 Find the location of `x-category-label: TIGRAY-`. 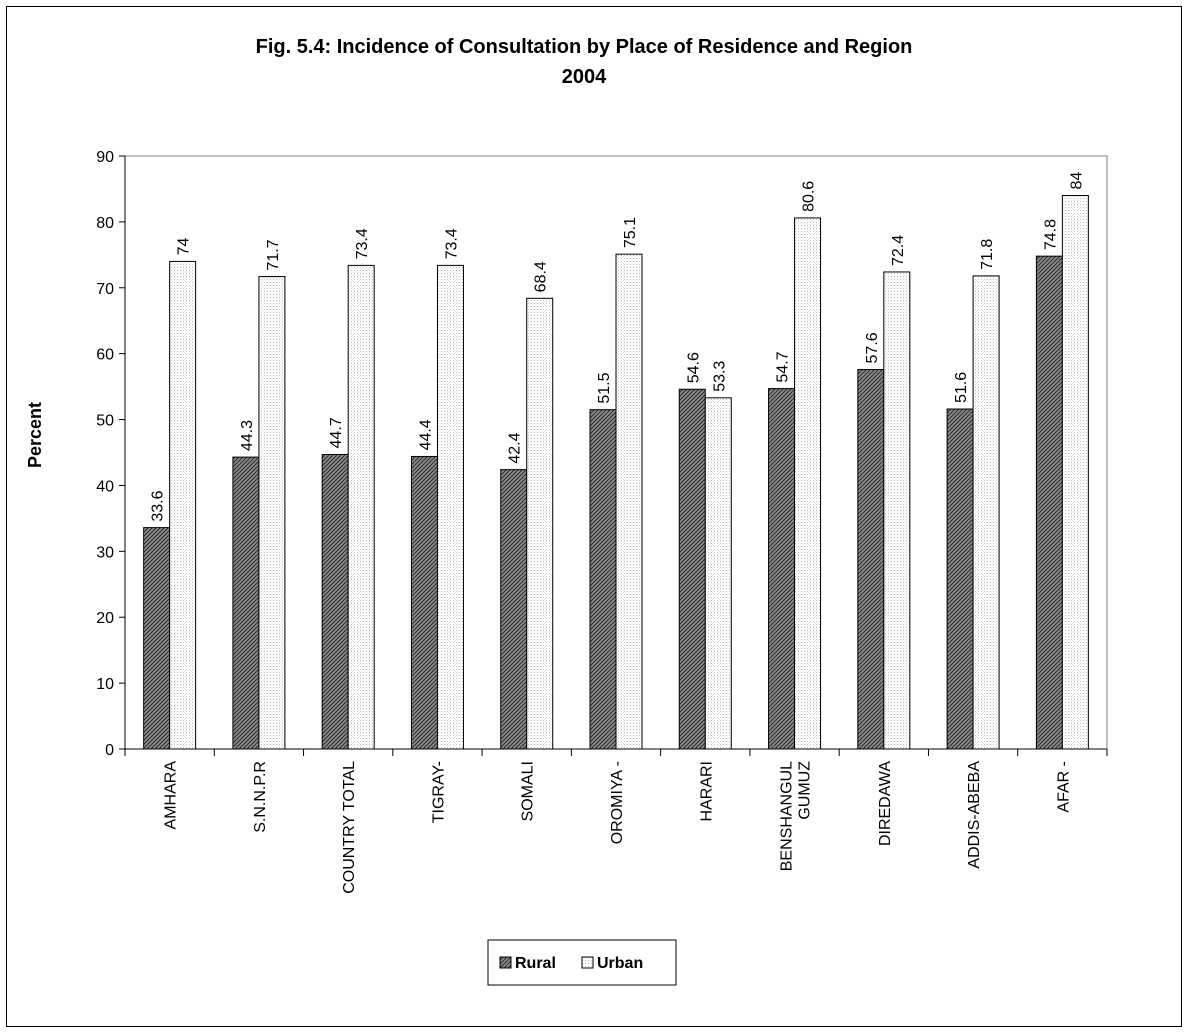

x-category-label: TIGRAY- is located at coordinates (438, 792).